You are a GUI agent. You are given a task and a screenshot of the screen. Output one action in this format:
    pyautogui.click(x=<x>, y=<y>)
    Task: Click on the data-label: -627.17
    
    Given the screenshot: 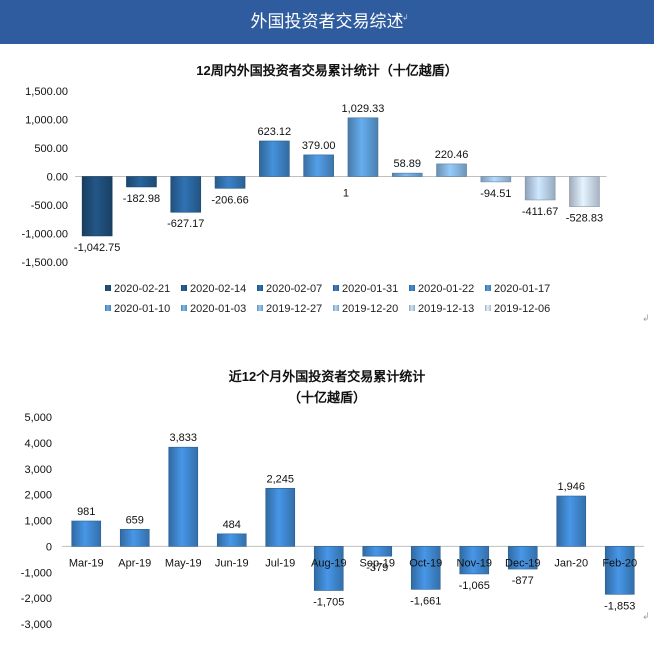 What is the action you would take?
    pyautogui.click(x=185, y=224)
    